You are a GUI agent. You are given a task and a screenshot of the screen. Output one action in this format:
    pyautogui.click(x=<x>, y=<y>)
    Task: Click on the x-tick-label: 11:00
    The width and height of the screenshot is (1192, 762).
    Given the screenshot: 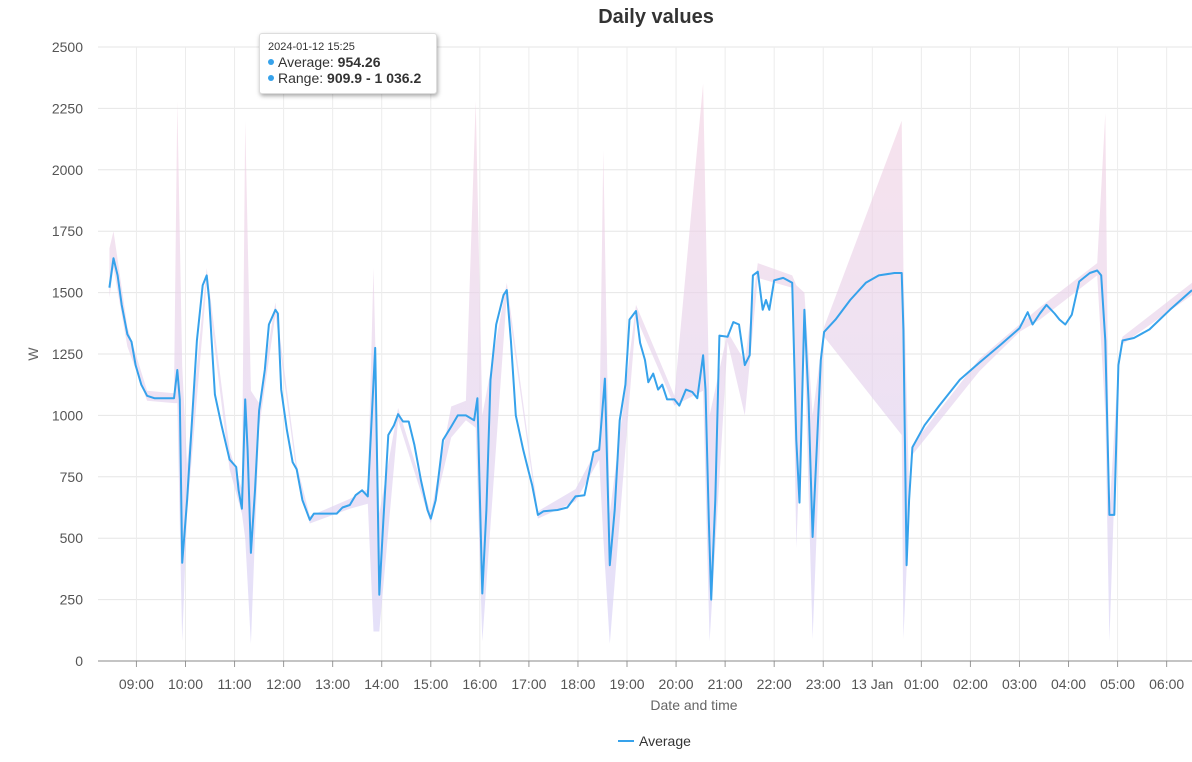 What is the action you would take?
    pyautogui.click(x=235, y=684)
    